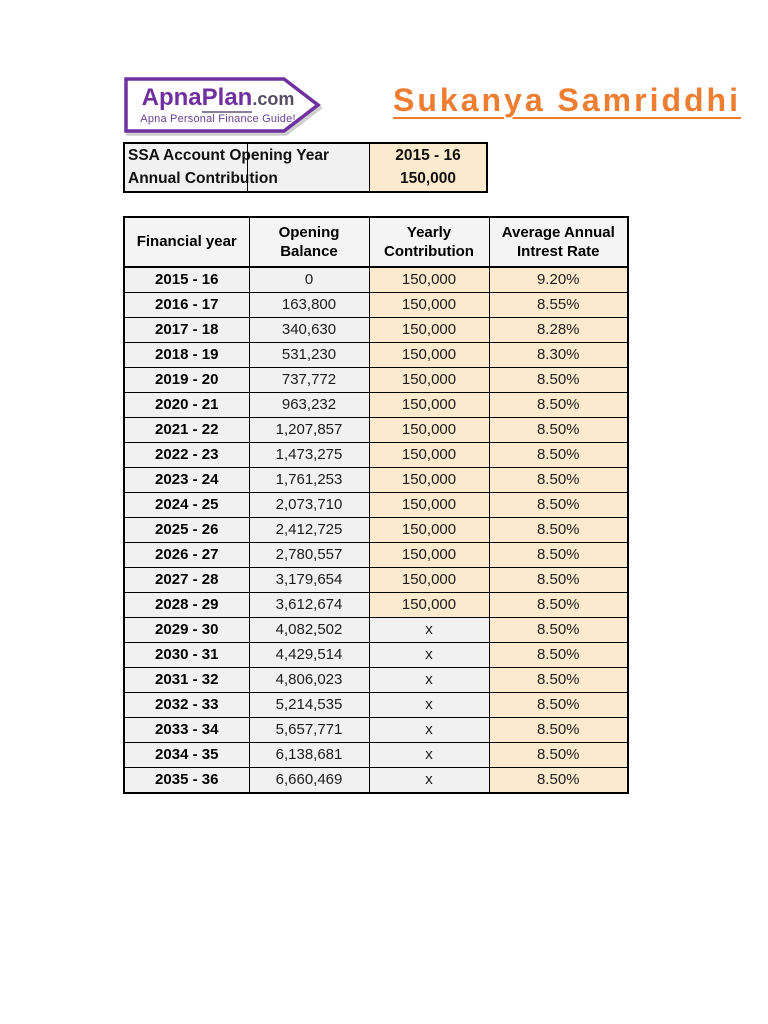  What do you see at coordinates (186, 279) in the screenshot?
I see `financial-year-cell: 2015 - 16` at bounding box center [186, 279].